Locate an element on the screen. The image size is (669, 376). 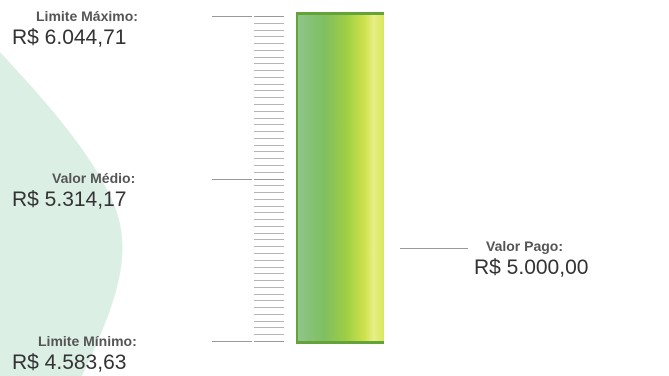
max-limit-block: Limite Máximo: R$ 6.044,71 is located at coordinates (75, 29).